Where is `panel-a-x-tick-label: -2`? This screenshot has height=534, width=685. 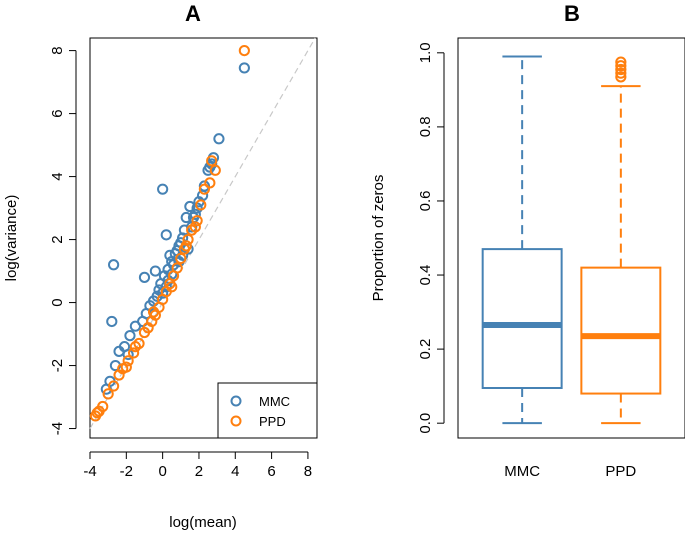 panel-a-x-tick-label: -2 is located at coordinates (126, 471).